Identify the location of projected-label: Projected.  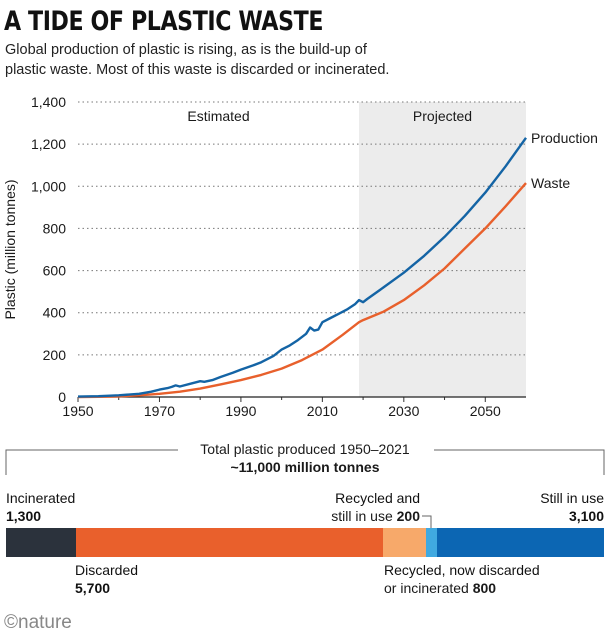
(442, 116).